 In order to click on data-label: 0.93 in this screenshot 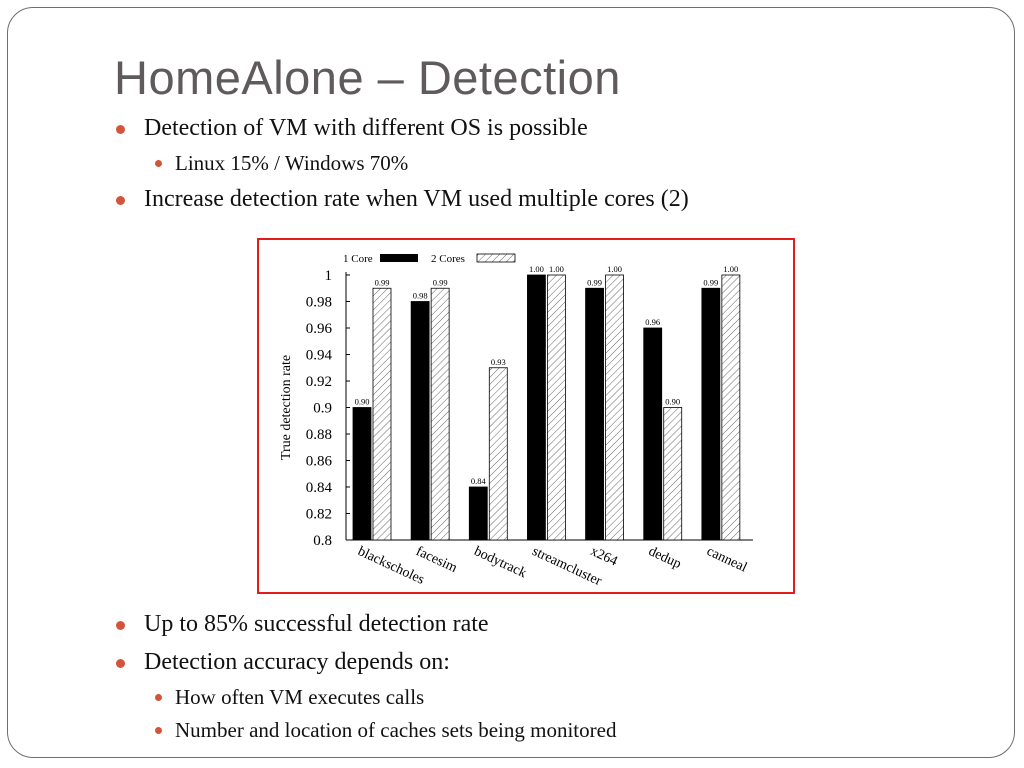, I will do `click(498, 362)`.